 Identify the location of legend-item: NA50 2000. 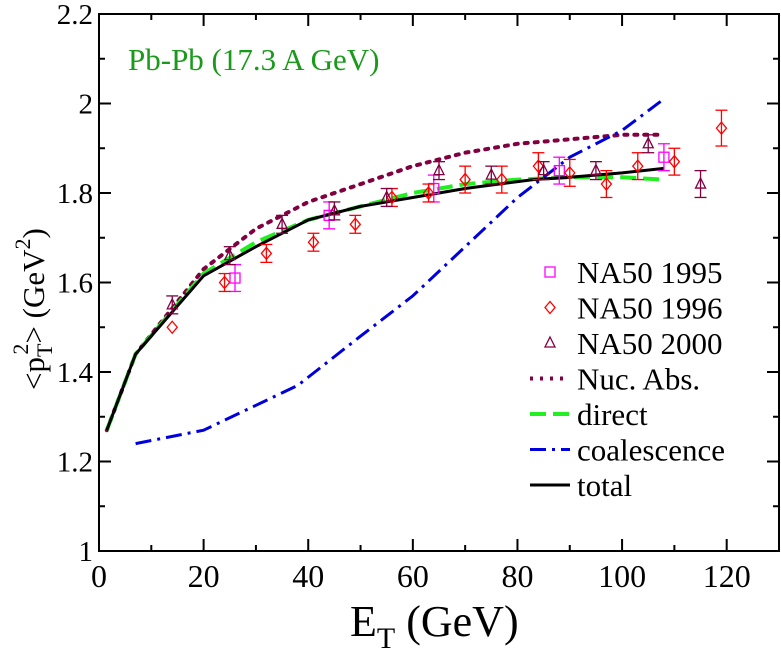
(633, 343).